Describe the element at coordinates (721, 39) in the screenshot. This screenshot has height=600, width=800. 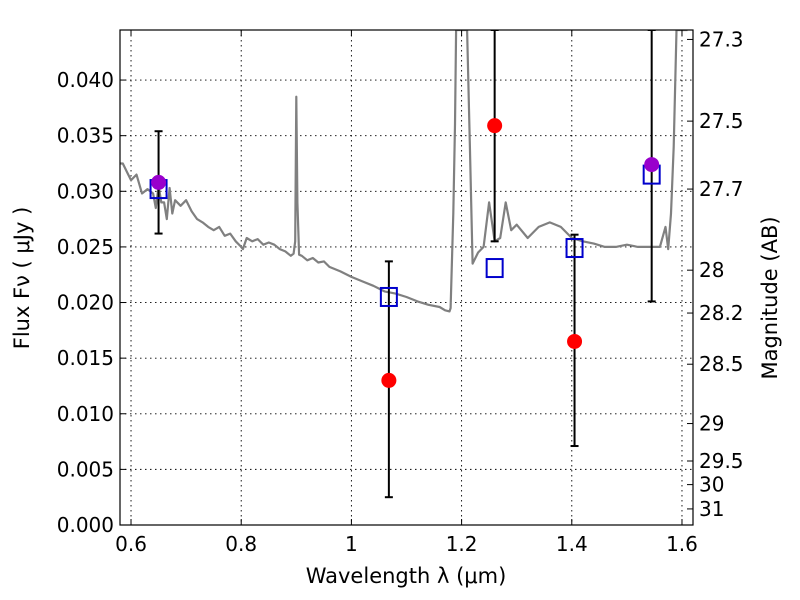
I see `magnitude-tick-label: 27.3` at that location.